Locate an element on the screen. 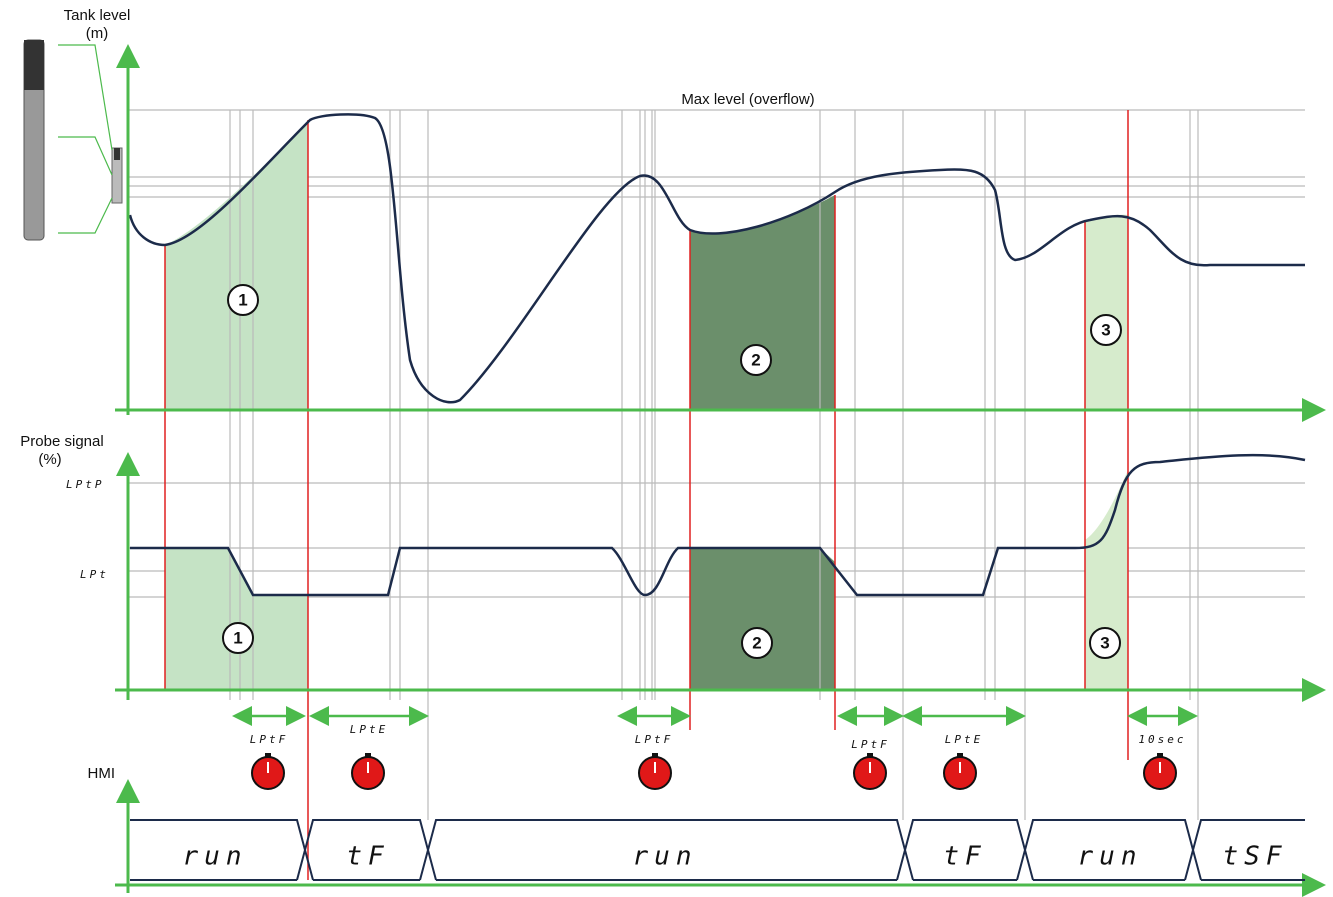 This screenshot has height=897, width=1333. probe-signal-curve is located at coordinates (718, 525).